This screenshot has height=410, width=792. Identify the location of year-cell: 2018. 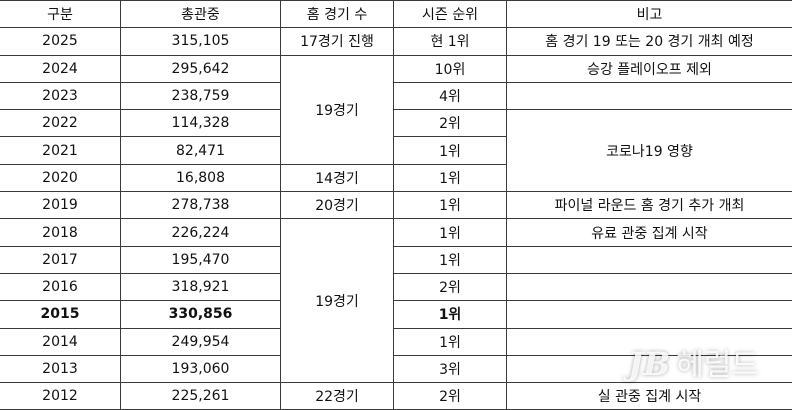
(60, 232).